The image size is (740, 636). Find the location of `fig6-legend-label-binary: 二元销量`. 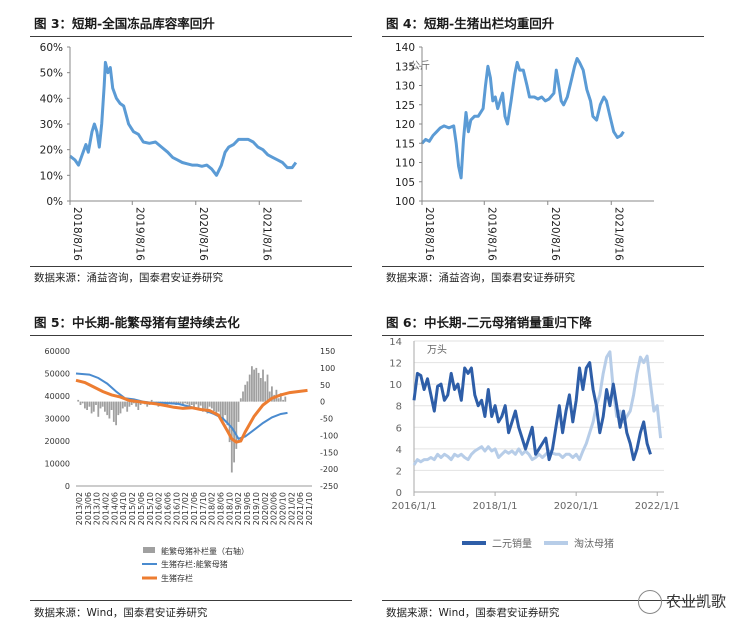

fig6-legend-label-binary: 二元销量 is located at coordinates (512, 543).